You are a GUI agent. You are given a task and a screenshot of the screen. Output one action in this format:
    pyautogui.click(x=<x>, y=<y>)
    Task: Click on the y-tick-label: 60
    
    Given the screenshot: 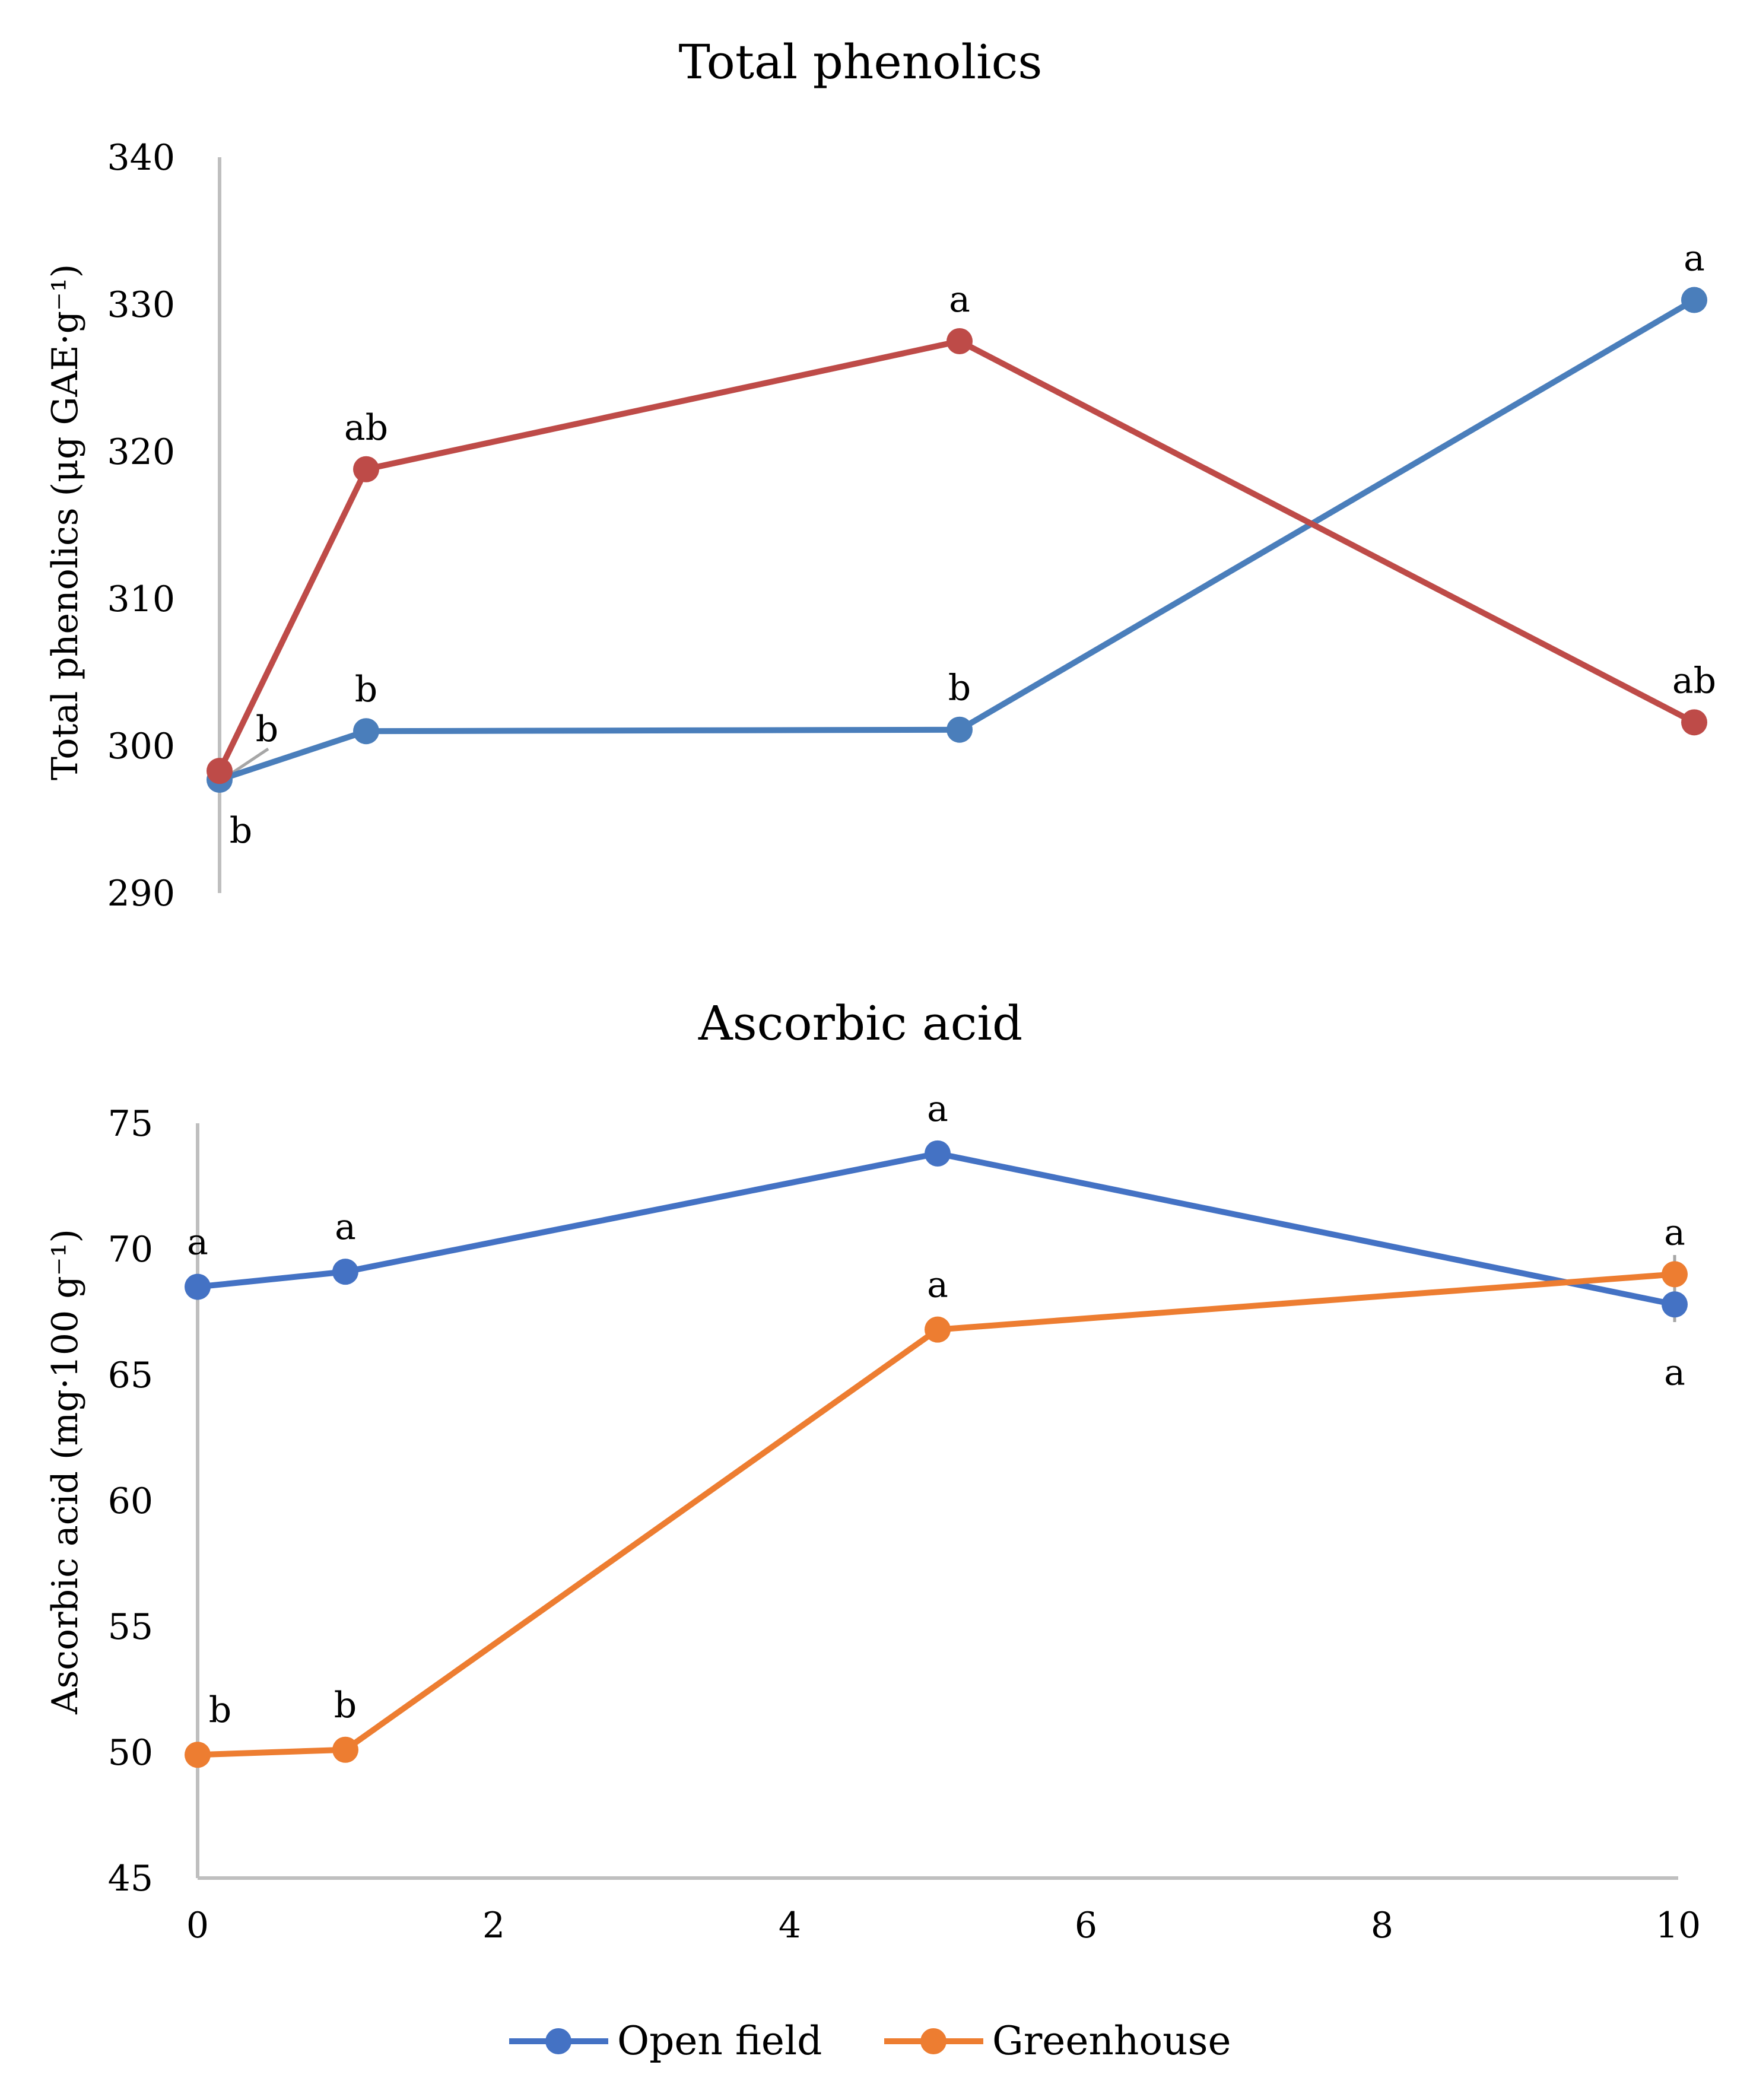 What is the action you would take?
    pyautogui.click(x=130, y=1501)
    